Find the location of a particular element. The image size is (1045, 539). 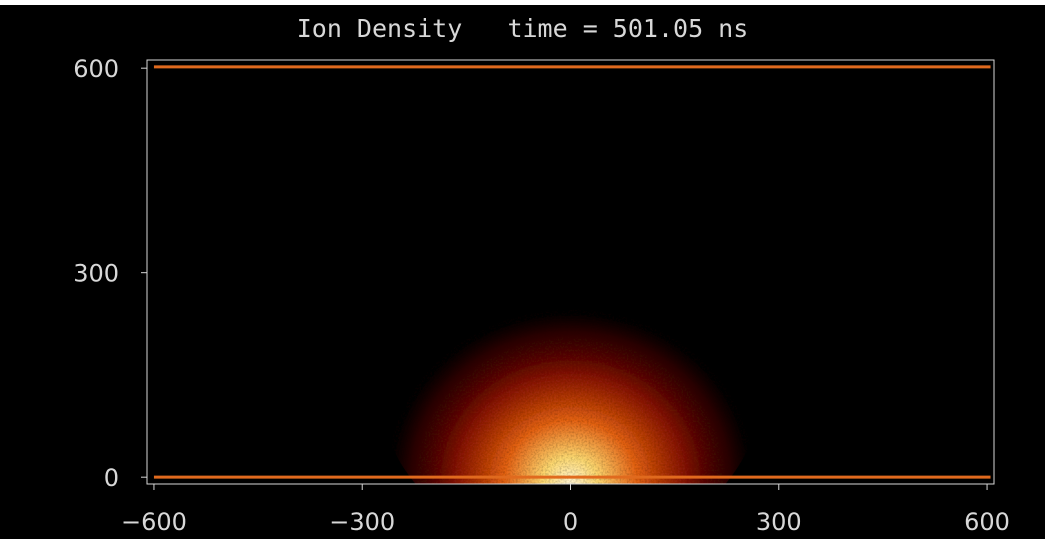

y-tick-label: 600 is located at coordinates (96, 69).